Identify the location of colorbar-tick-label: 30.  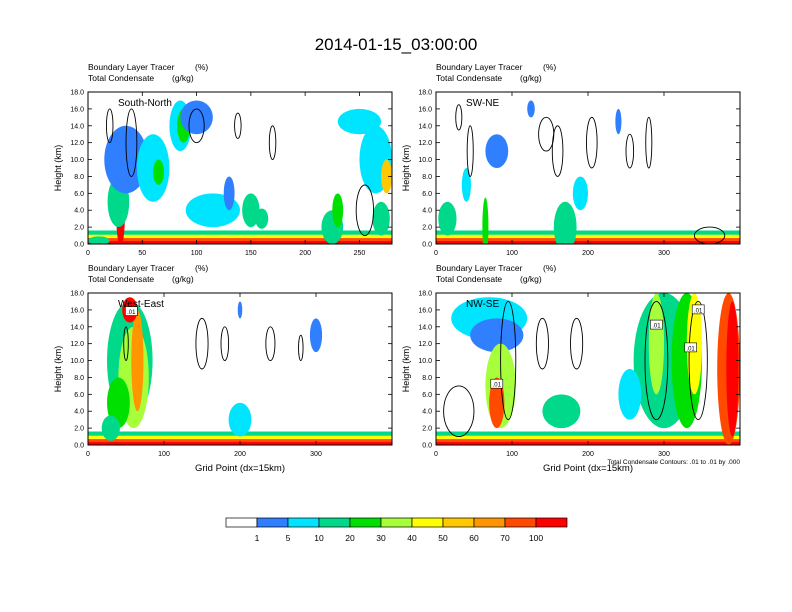
(381, 538).